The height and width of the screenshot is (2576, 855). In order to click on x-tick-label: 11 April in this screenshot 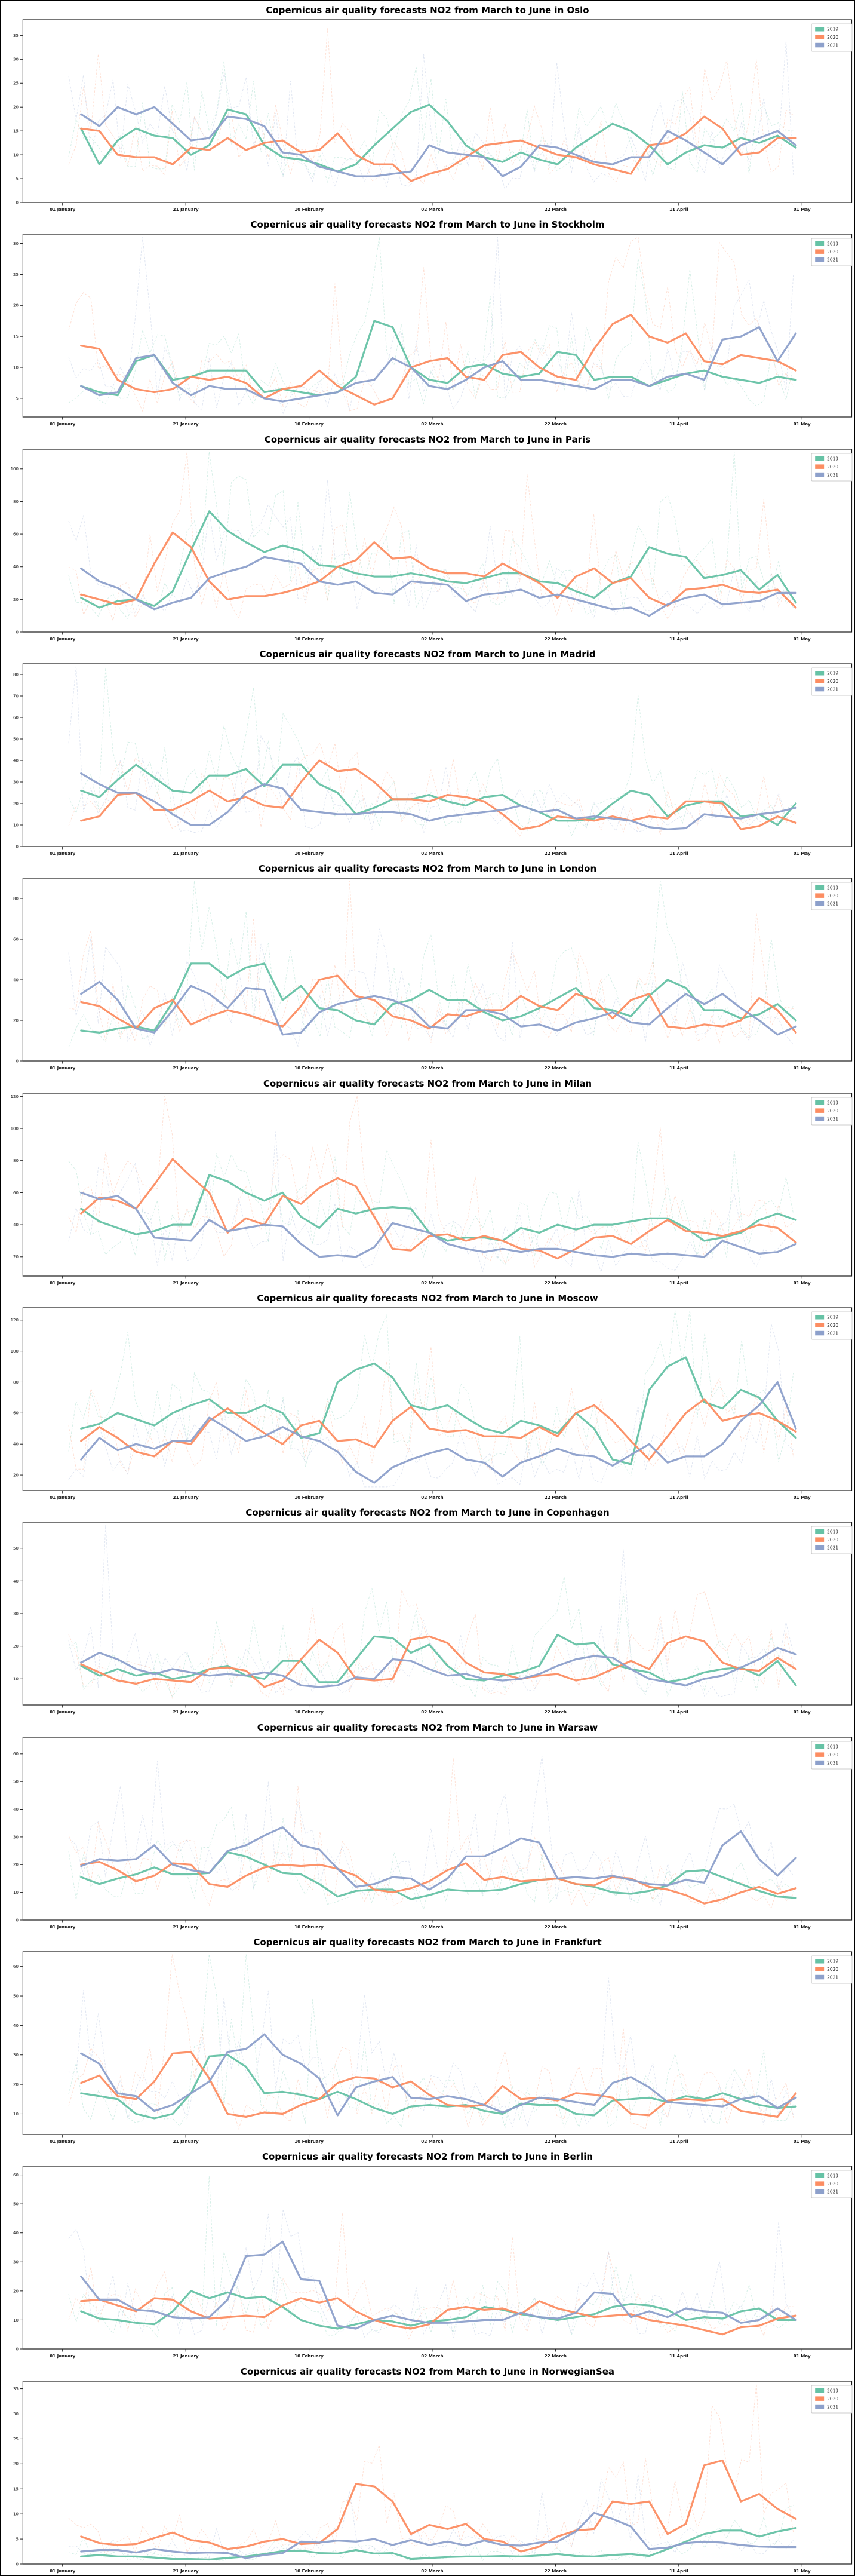, I will do `click(678, 2141)`.